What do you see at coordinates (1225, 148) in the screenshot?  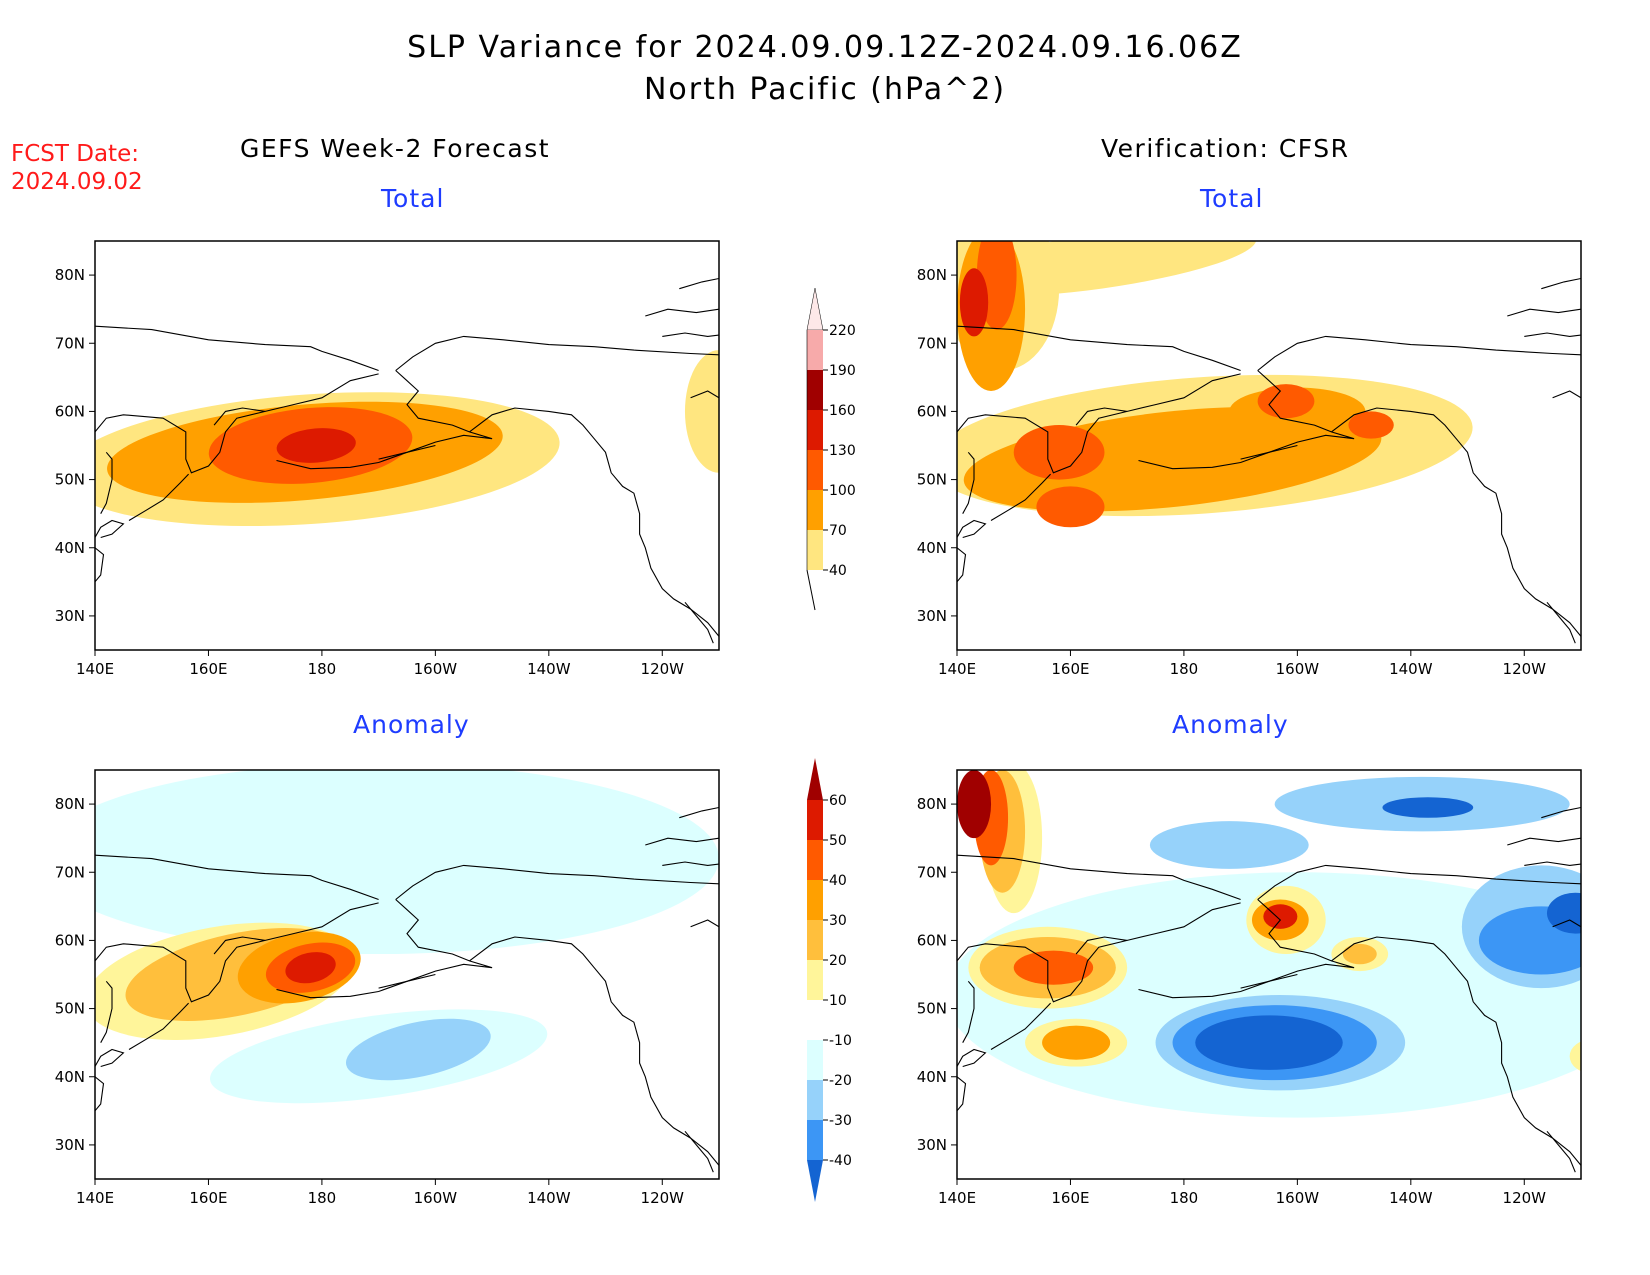 I see `right-column-title: Verification: CFSR` at bounding box center [1225, 148].